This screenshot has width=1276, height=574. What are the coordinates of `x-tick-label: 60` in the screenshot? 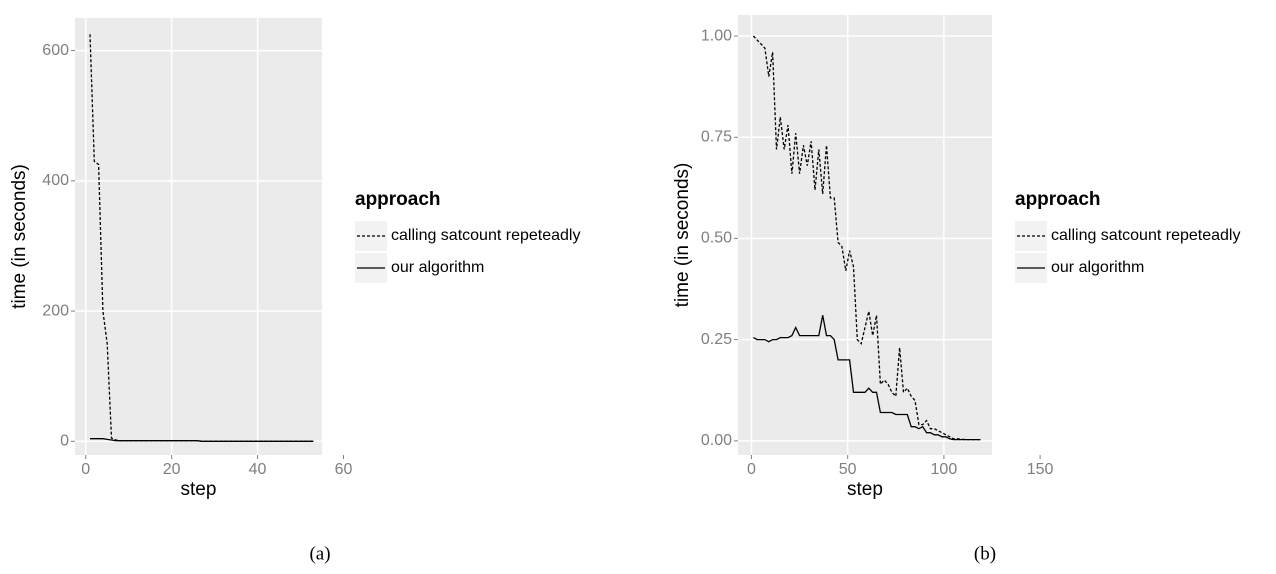 It's located at (344, 469).